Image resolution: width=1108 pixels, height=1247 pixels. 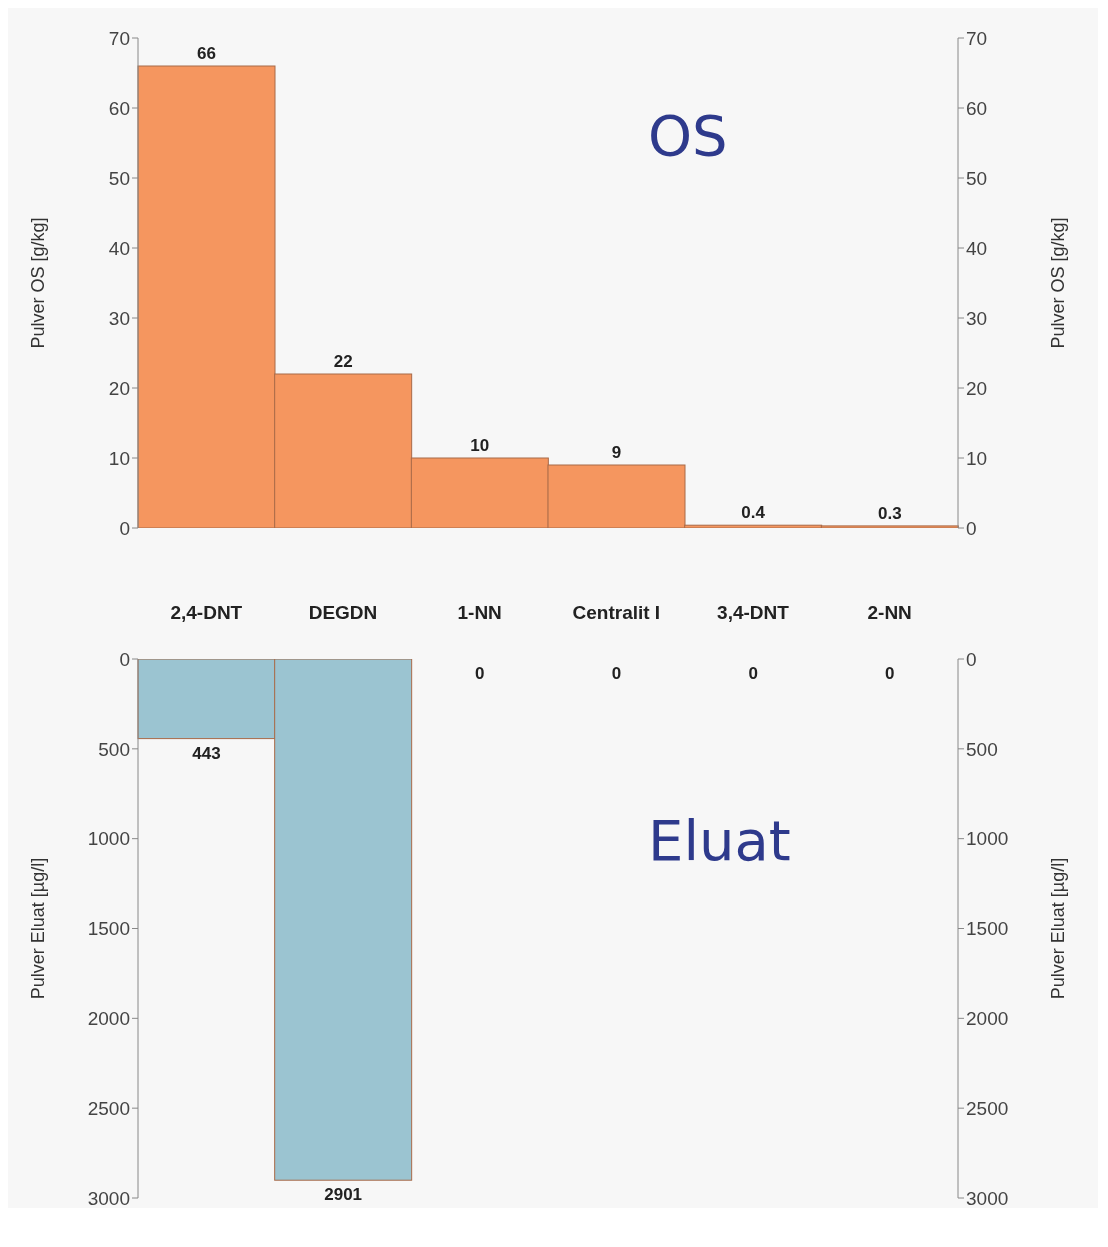 I want to click on y2-tick-label: 2000, so click(x=987, y=1019).